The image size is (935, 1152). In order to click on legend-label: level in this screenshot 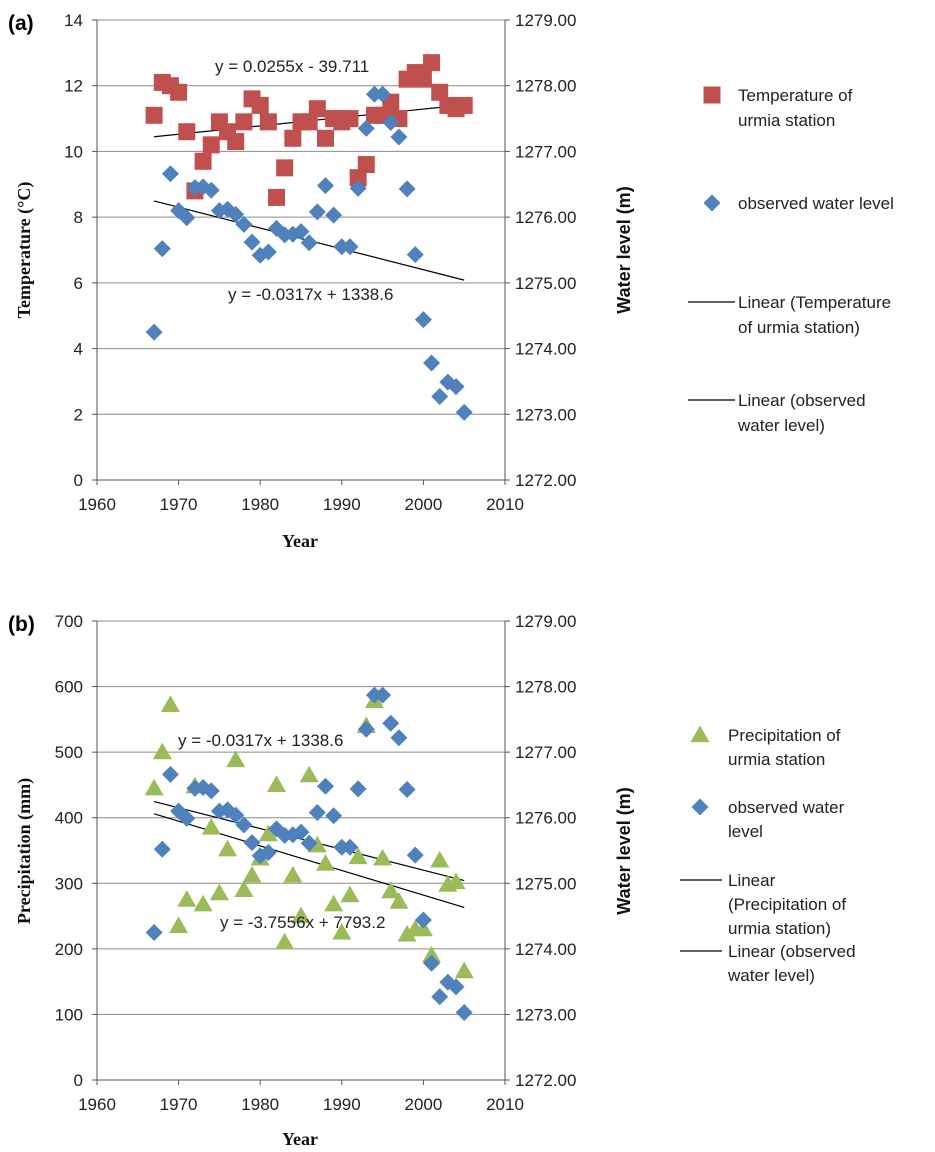, I will do `click(745, 831)`.